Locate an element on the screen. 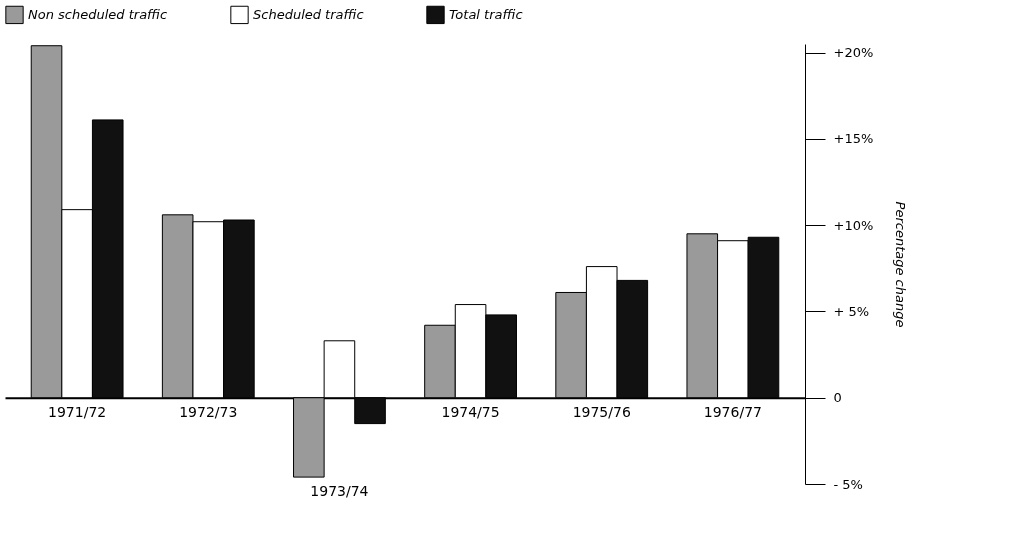 The width and height of the screenshot is (1034, 559). x-tick-label: 1975/76 is located at coordinates (601, 411).